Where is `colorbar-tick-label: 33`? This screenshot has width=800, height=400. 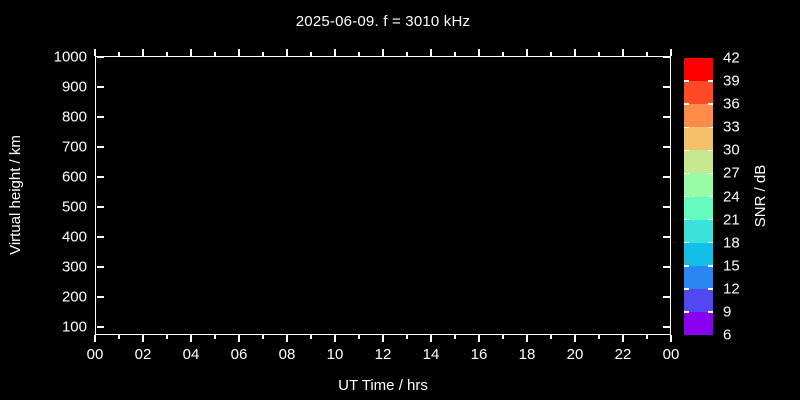
colorbar-tick-label: 33 is located at coordinates (731, 127).